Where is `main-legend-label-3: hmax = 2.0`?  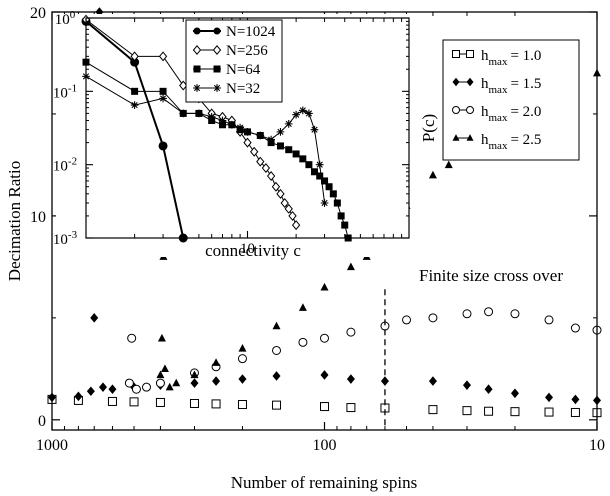
main-legend-label-3: hmax = 2.0 is located at coordinates (511, 114).